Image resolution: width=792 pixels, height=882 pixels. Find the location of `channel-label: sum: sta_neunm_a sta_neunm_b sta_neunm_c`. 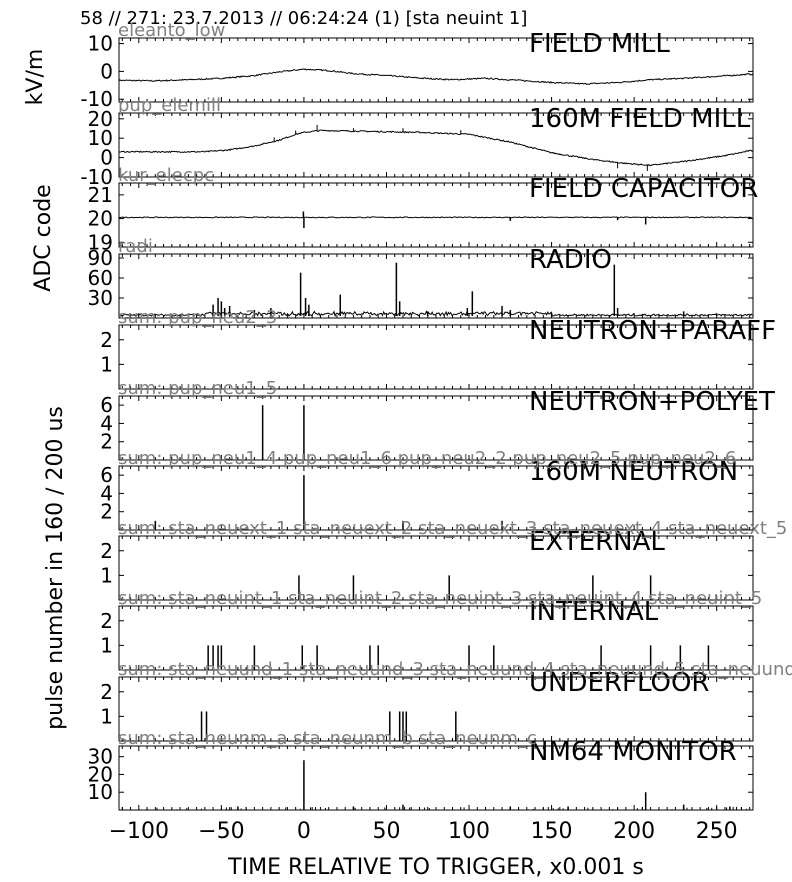

channel-label: sum: sta_neunm_a sta_neunm_b sta_neunm_c is located at coordinates (327, 738).